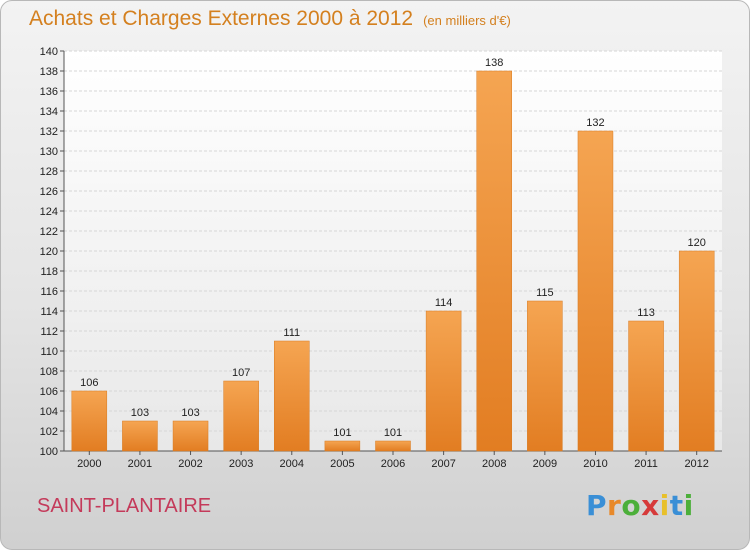 The width and height of the screenshot is (750, 550). What do you see at coordinates (676, 505) in the screenshot?
I see `logo-letter: t` at bounding box center [676, 505].